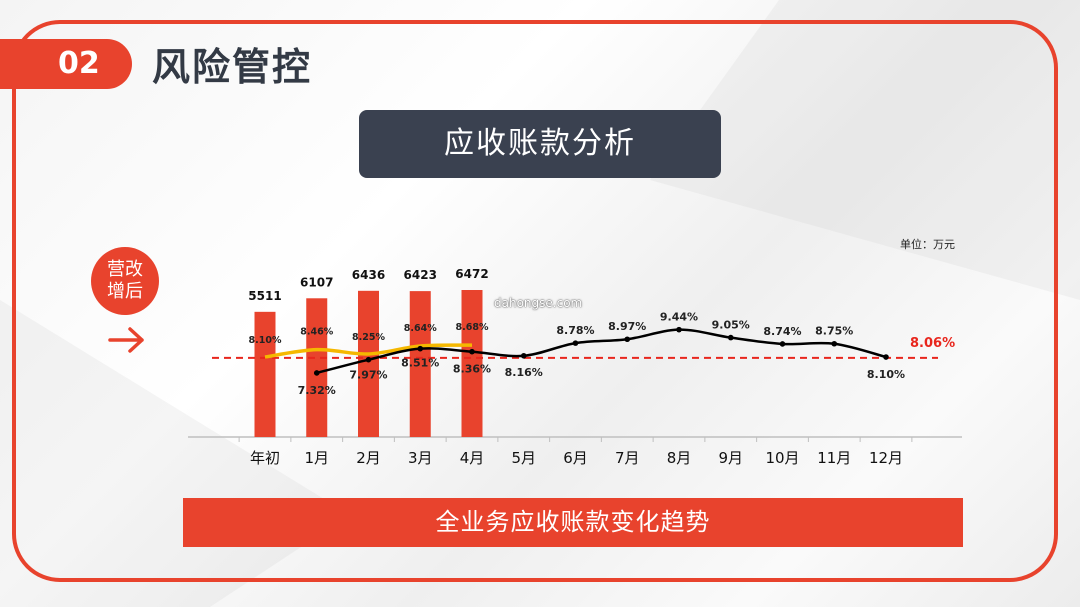 The image size is (1080, 607). Describe the element at coordinates (472, 458) in the screenshot. I see `category-label-4月: 4月` at that location.